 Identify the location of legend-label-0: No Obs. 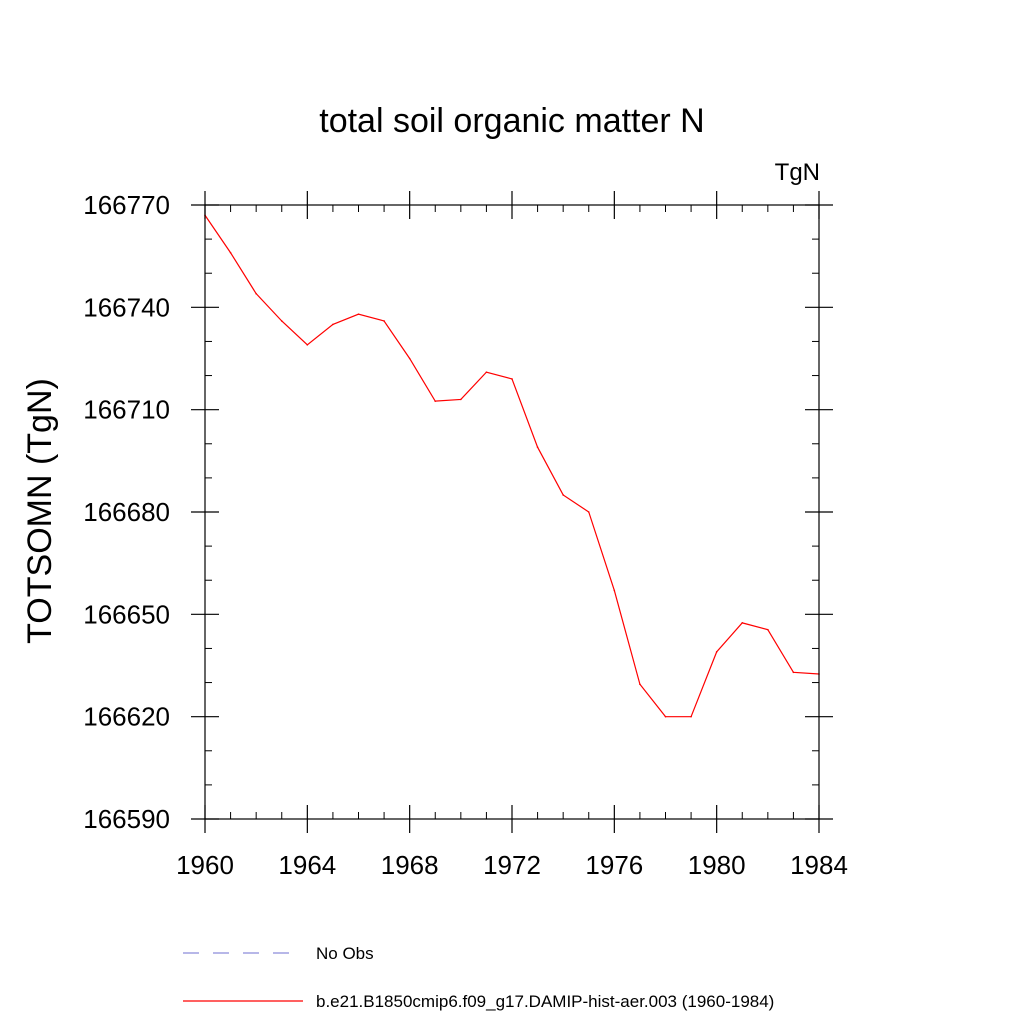
(345, 953).